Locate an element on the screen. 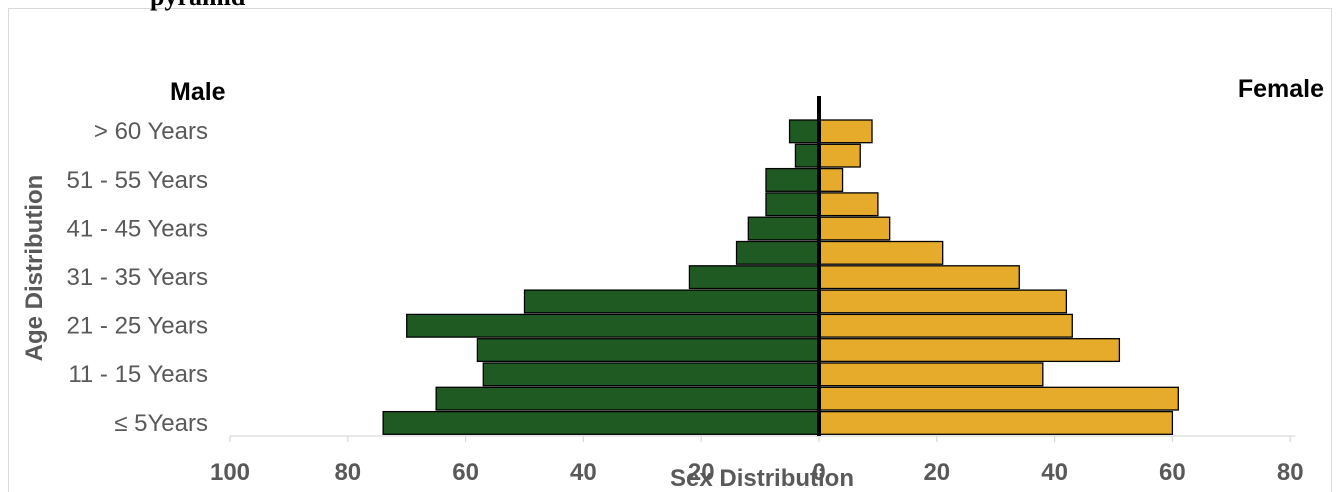 This screenshot has height=492, width=1340. female-label: Female is located at coordinates (1281, 89).